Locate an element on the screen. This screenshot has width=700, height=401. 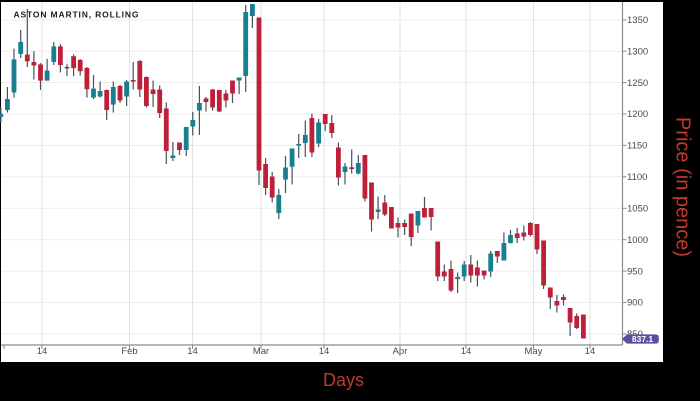
svg-text: Feb is located at coordinates (129, 351).